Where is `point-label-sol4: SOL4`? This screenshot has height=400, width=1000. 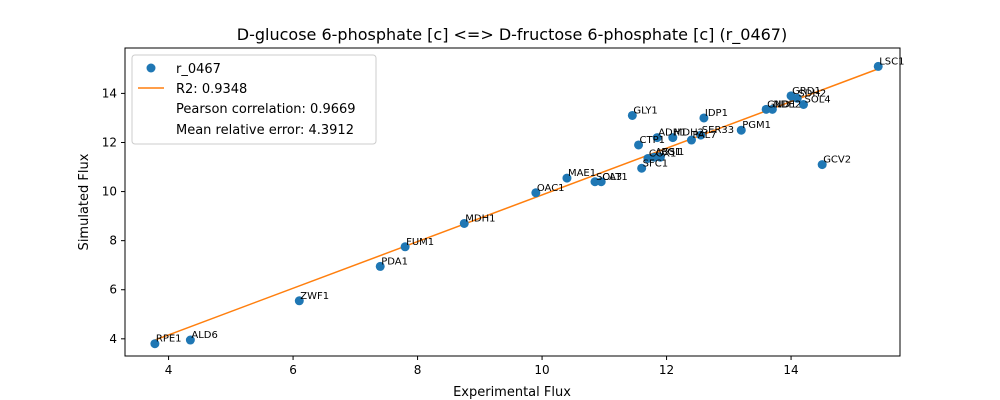
point-label-sol4: SOL4 is located at coordinates (818, 99).